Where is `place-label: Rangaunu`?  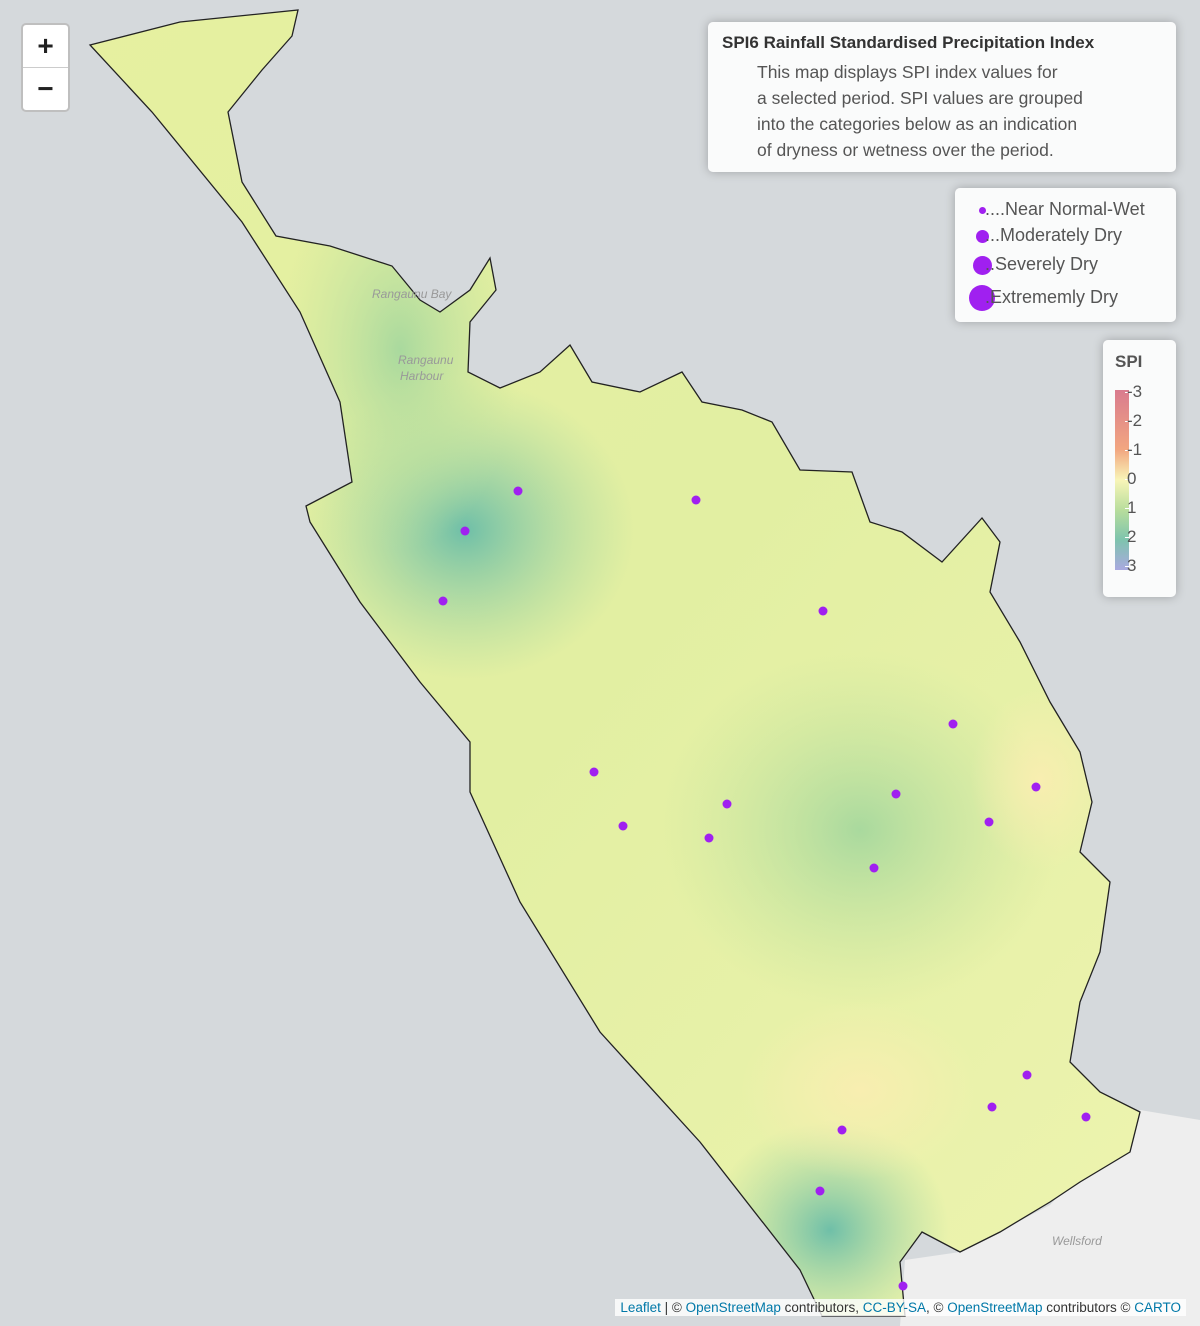 place-label: Rangaunu is located at coordinates (426, 360).